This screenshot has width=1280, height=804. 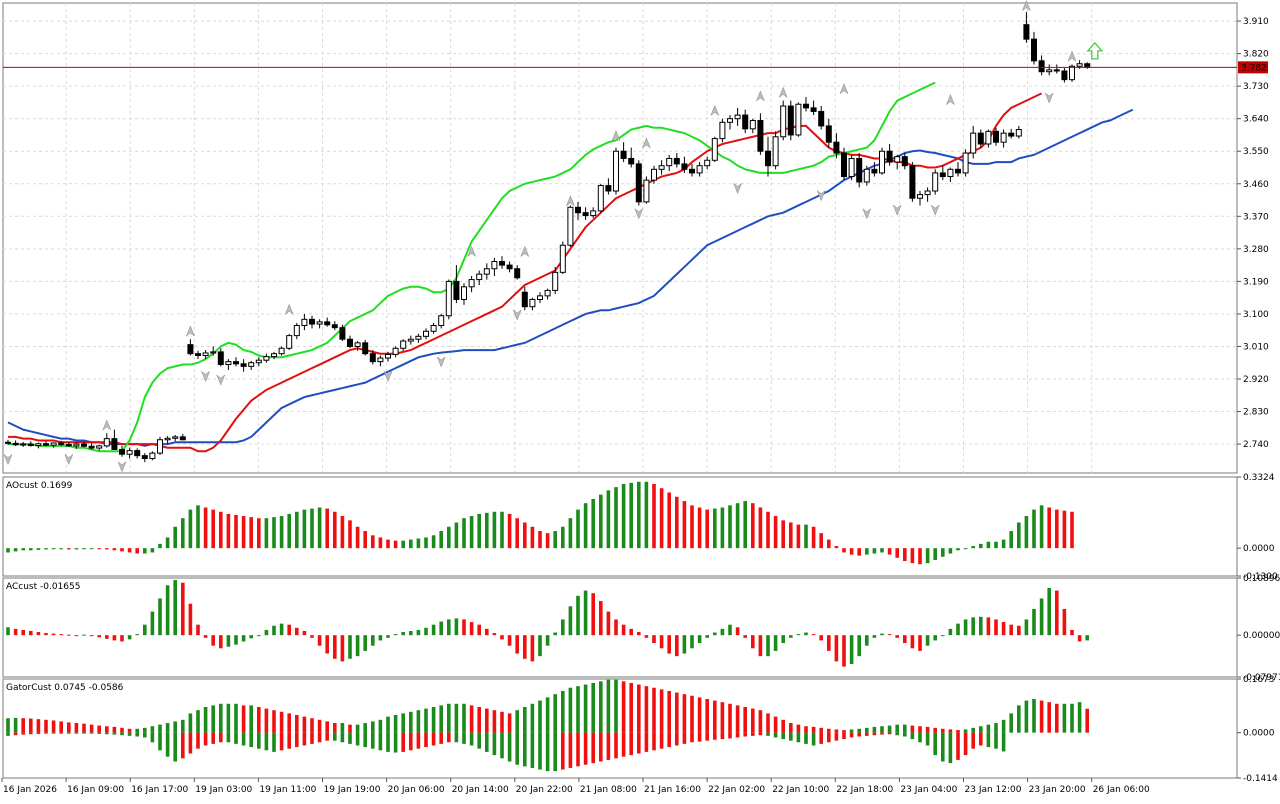 What do you see at coordinates (1121, 790) in the screenshot?
I see `x-tick-label: 26 Jan 06:00` at bounding box center [1121, 790].